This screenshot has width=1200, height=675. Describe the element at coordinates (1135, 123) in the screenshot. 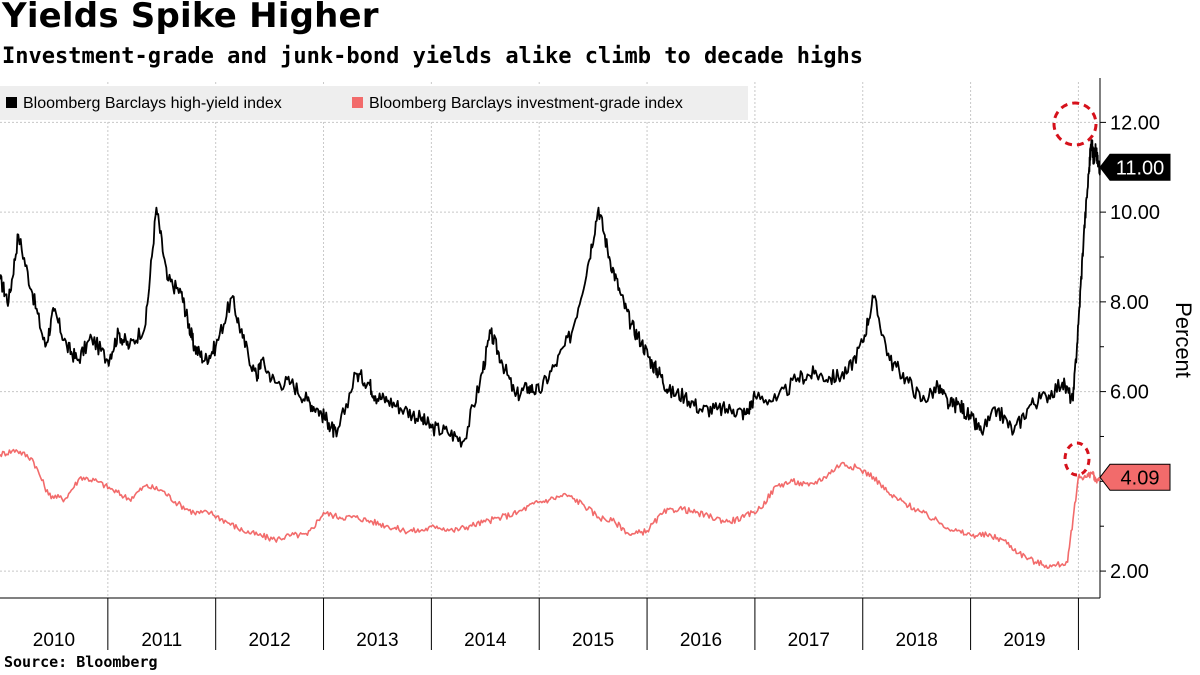

I see `y-tick-label: 12.00` at that location.